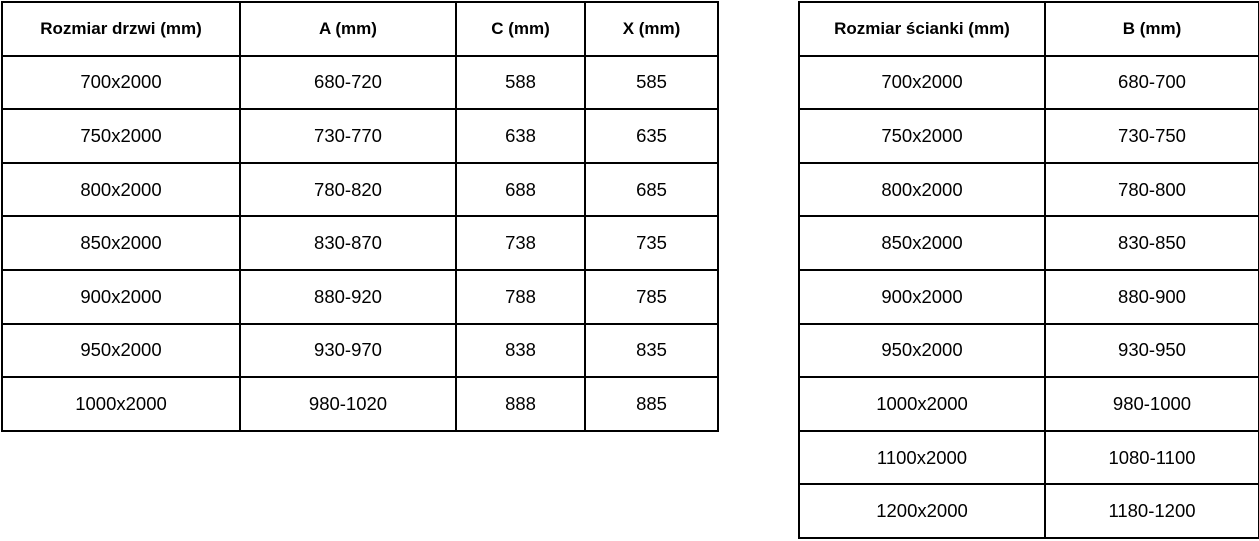 The height and width of the screenshot is (541, 1259). Describe the element at coordinates (651, 243) in the screenshot. I see `table-cell-x: 735` at that location.